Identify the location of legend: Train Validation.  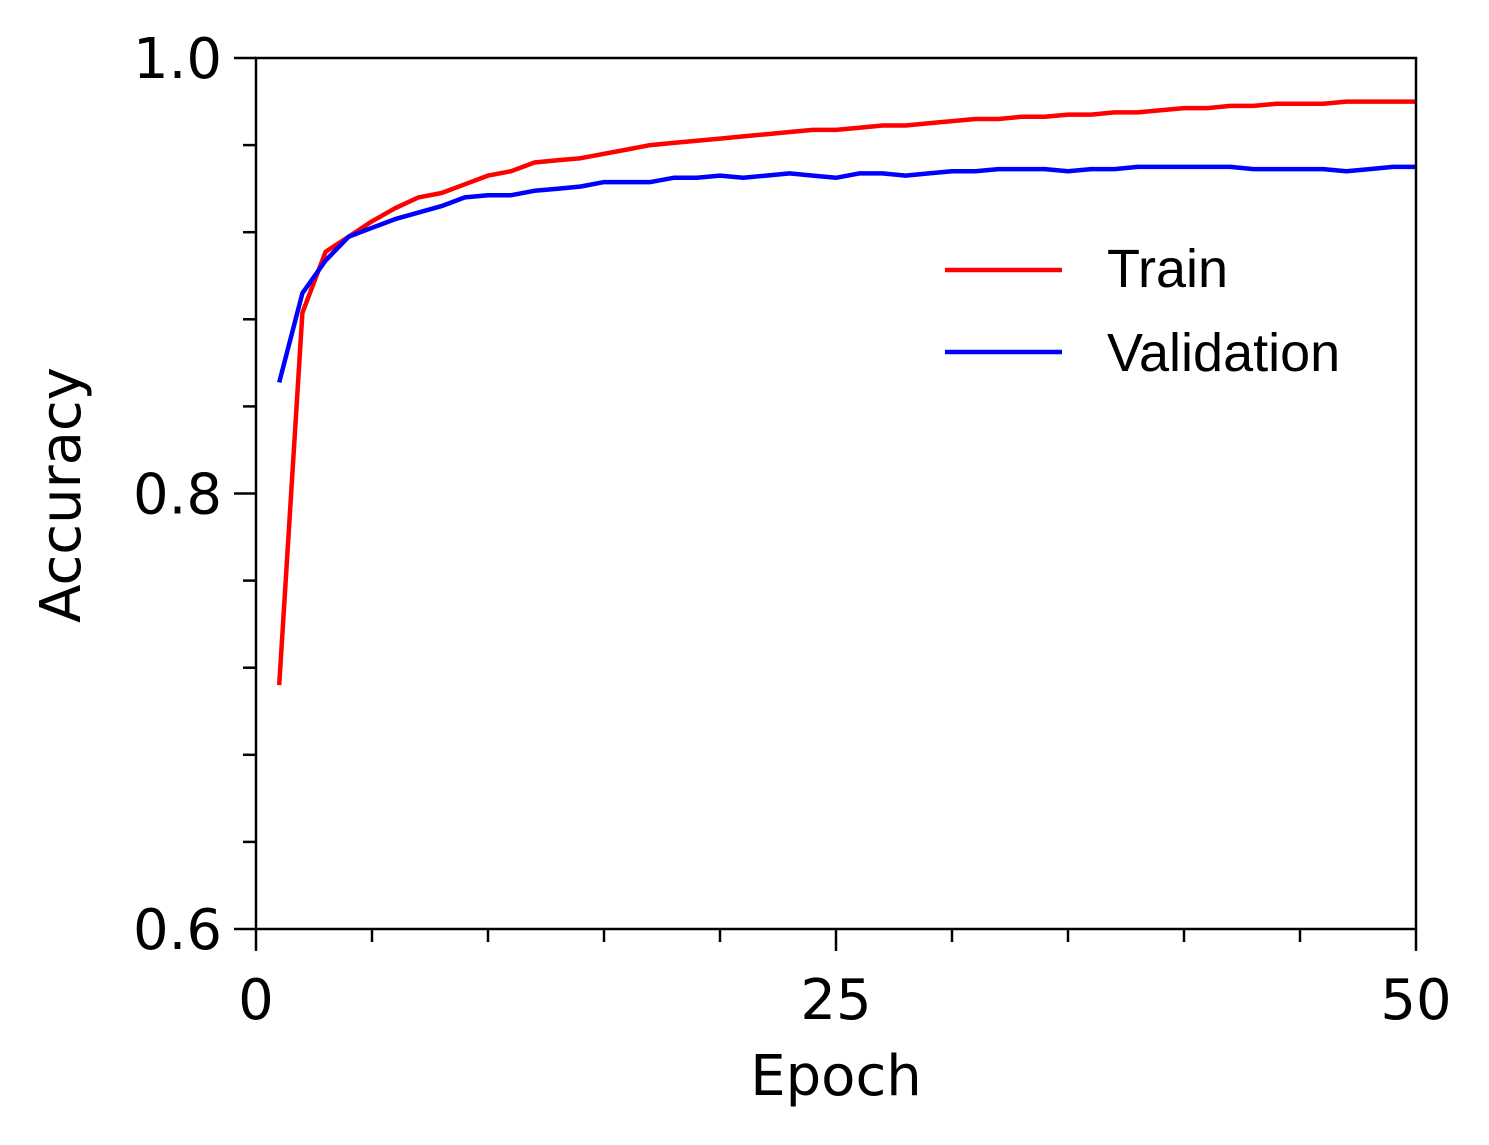
(1142, 311).